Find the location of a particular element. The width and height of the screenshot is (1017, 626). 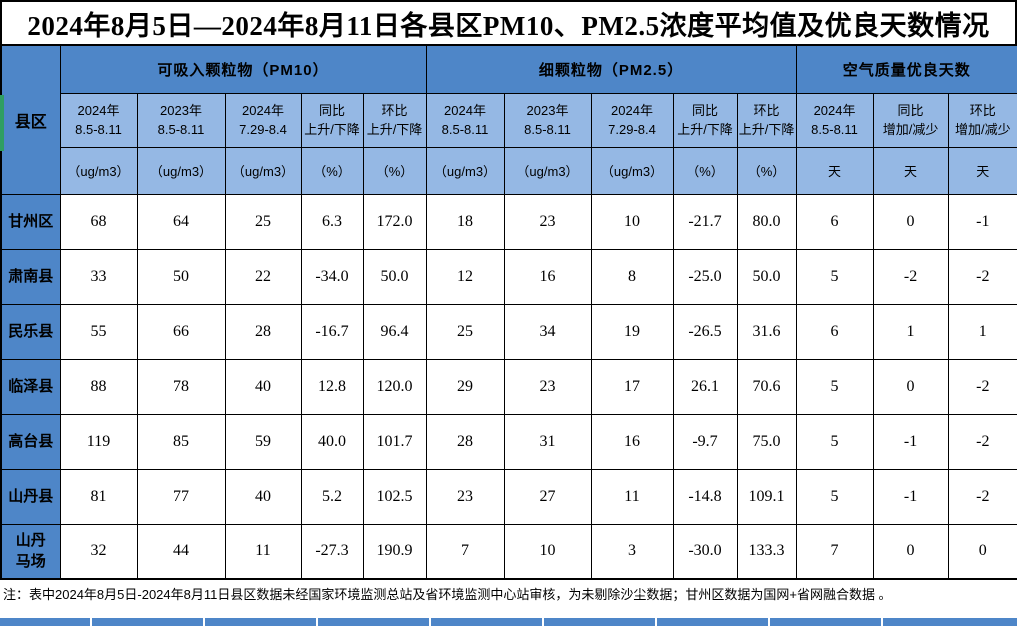

data-cell: 50 is located at coordinates (181, 276).